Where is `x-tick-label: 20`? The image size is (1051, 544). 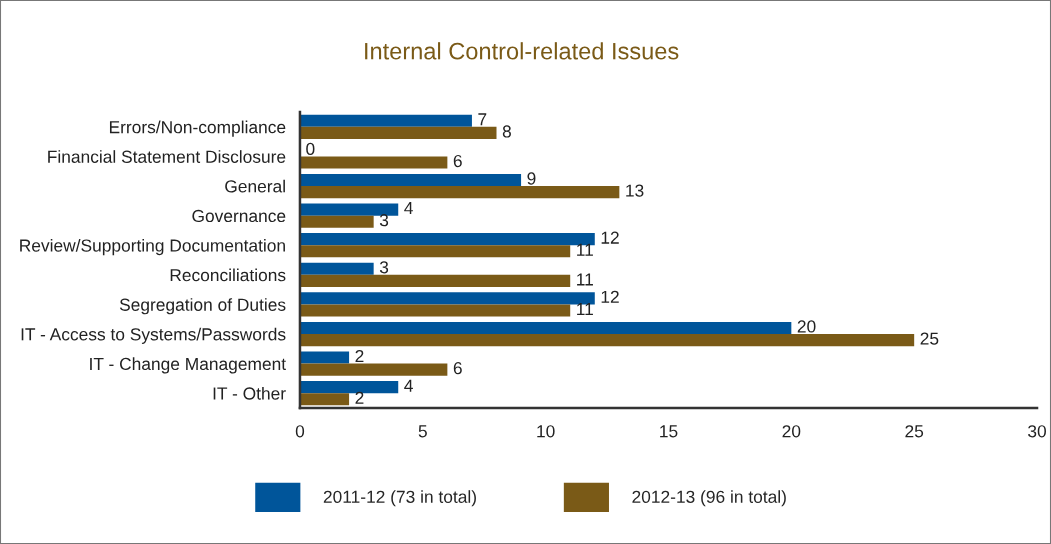 x-tick-label: 20 is located at coordinates (791, 431).